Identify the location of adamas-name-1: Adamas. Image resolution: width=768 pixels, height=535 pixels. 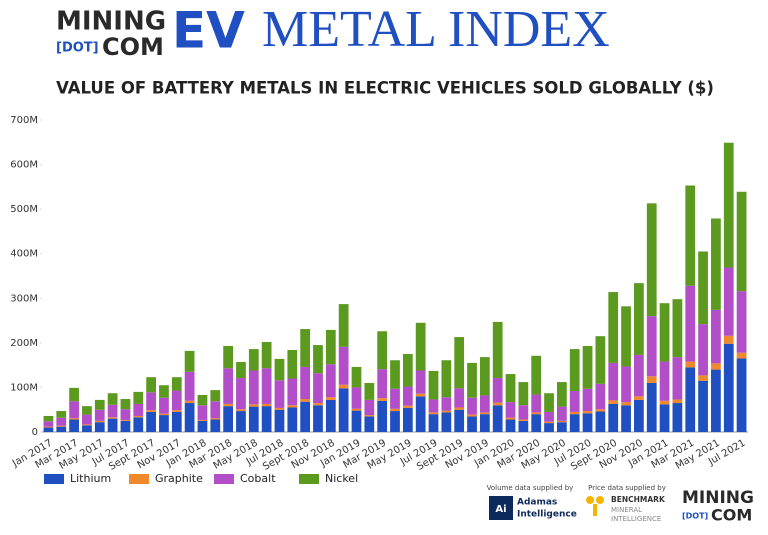
(537, 503).